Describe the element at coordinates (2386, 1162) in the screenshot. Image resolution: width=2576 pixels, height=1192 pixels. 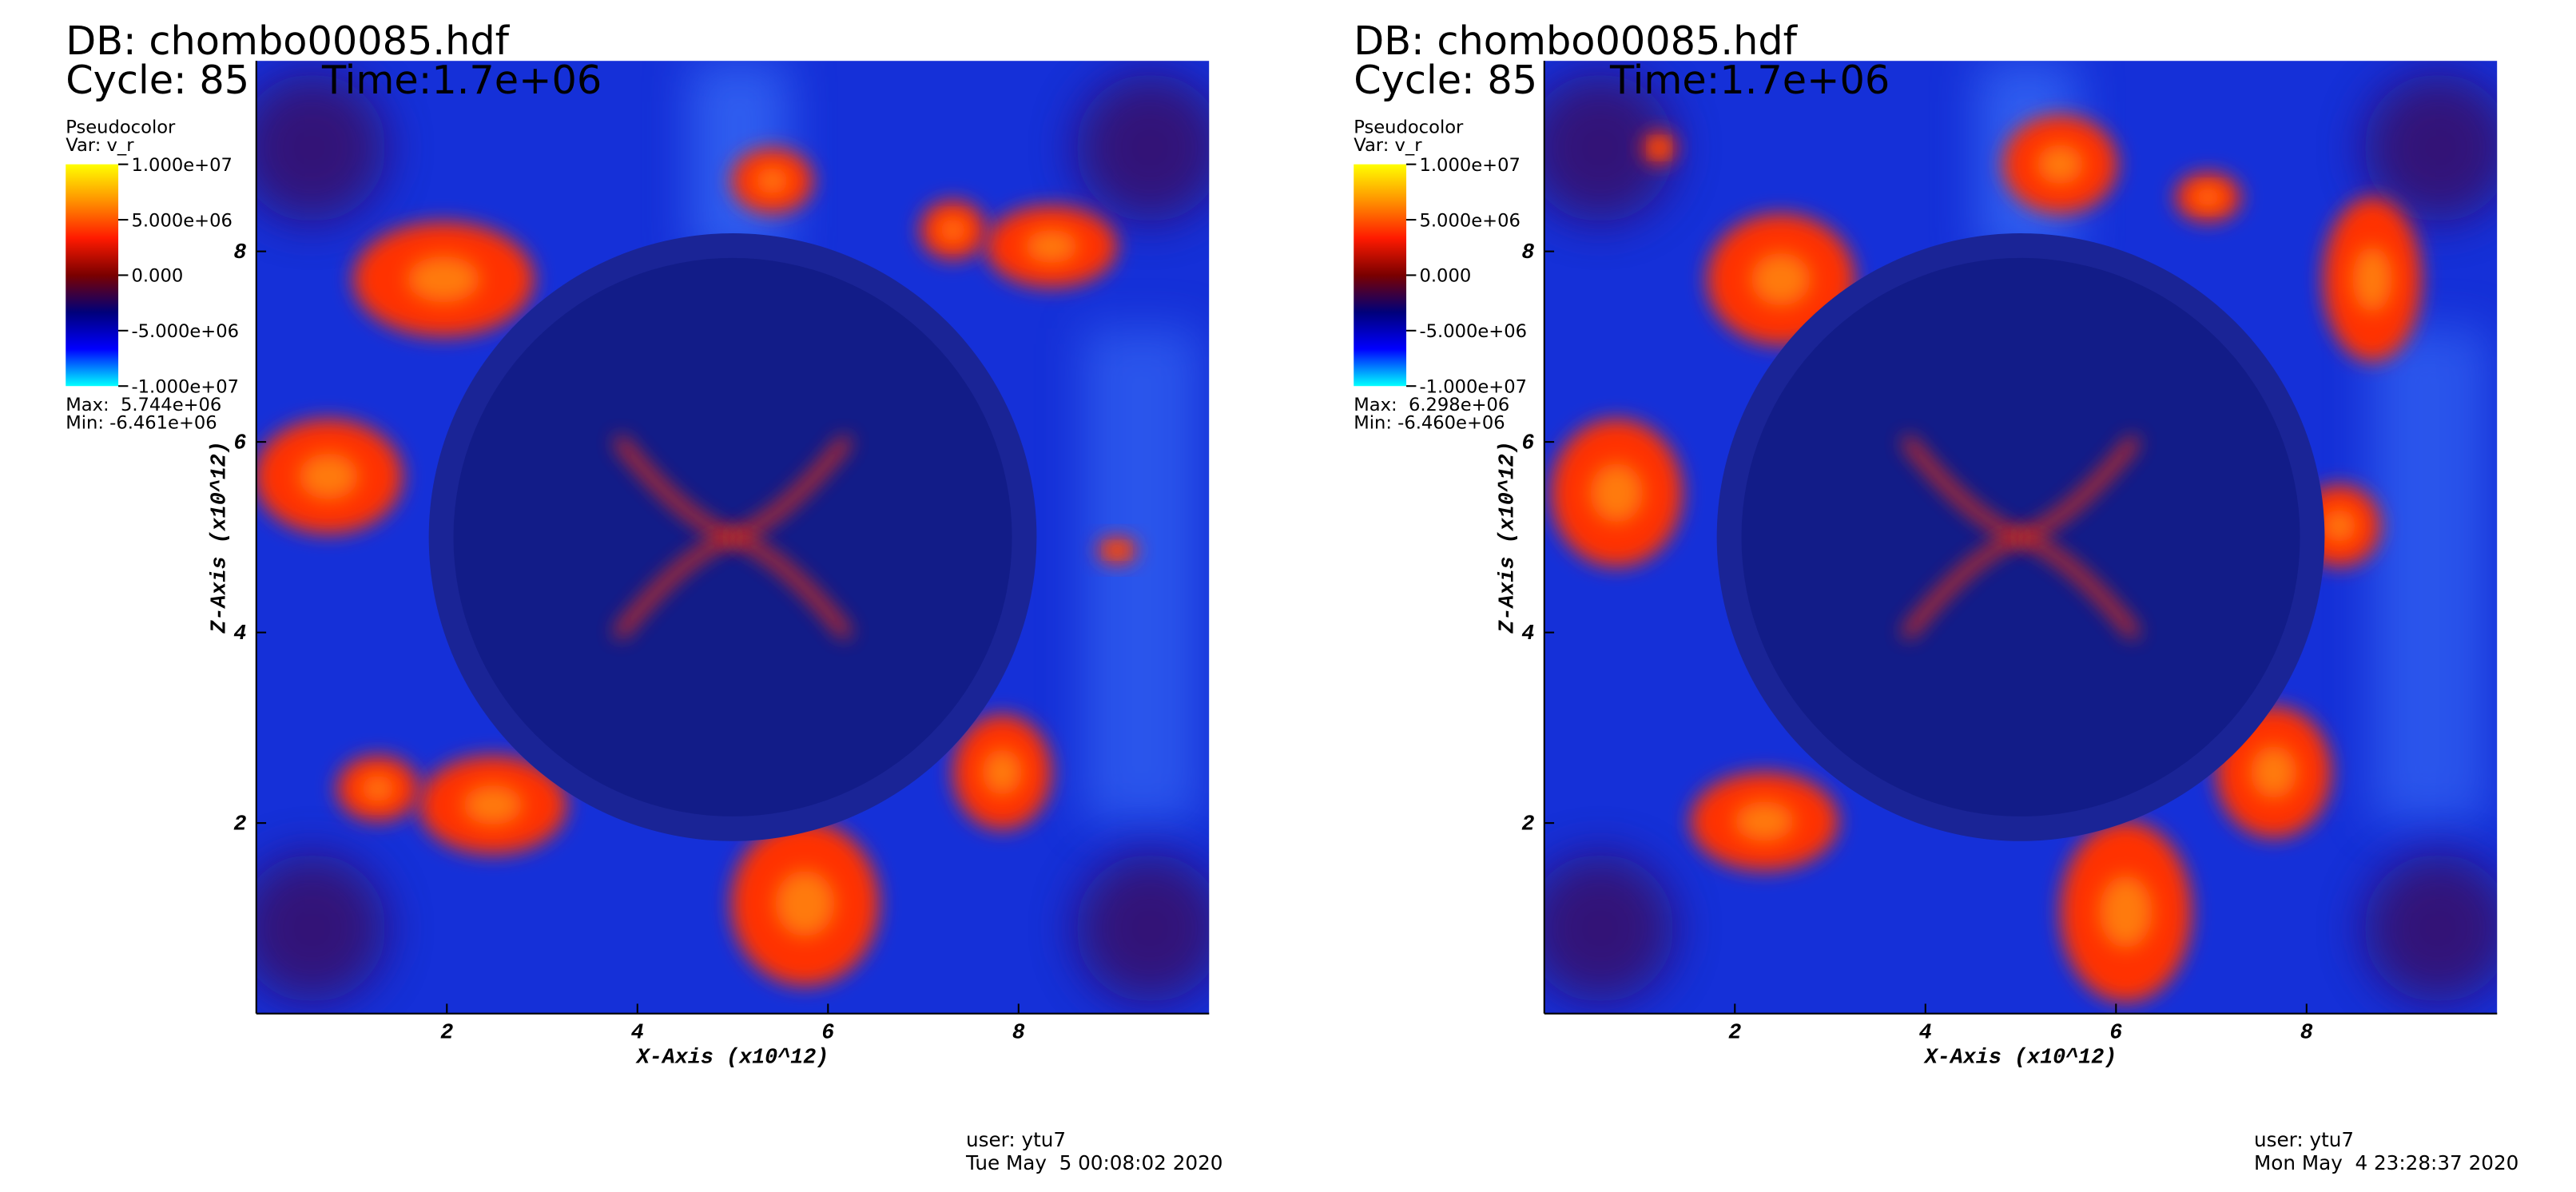
I see `date-label: Mon May 4 23:28:37 2020` at that location.